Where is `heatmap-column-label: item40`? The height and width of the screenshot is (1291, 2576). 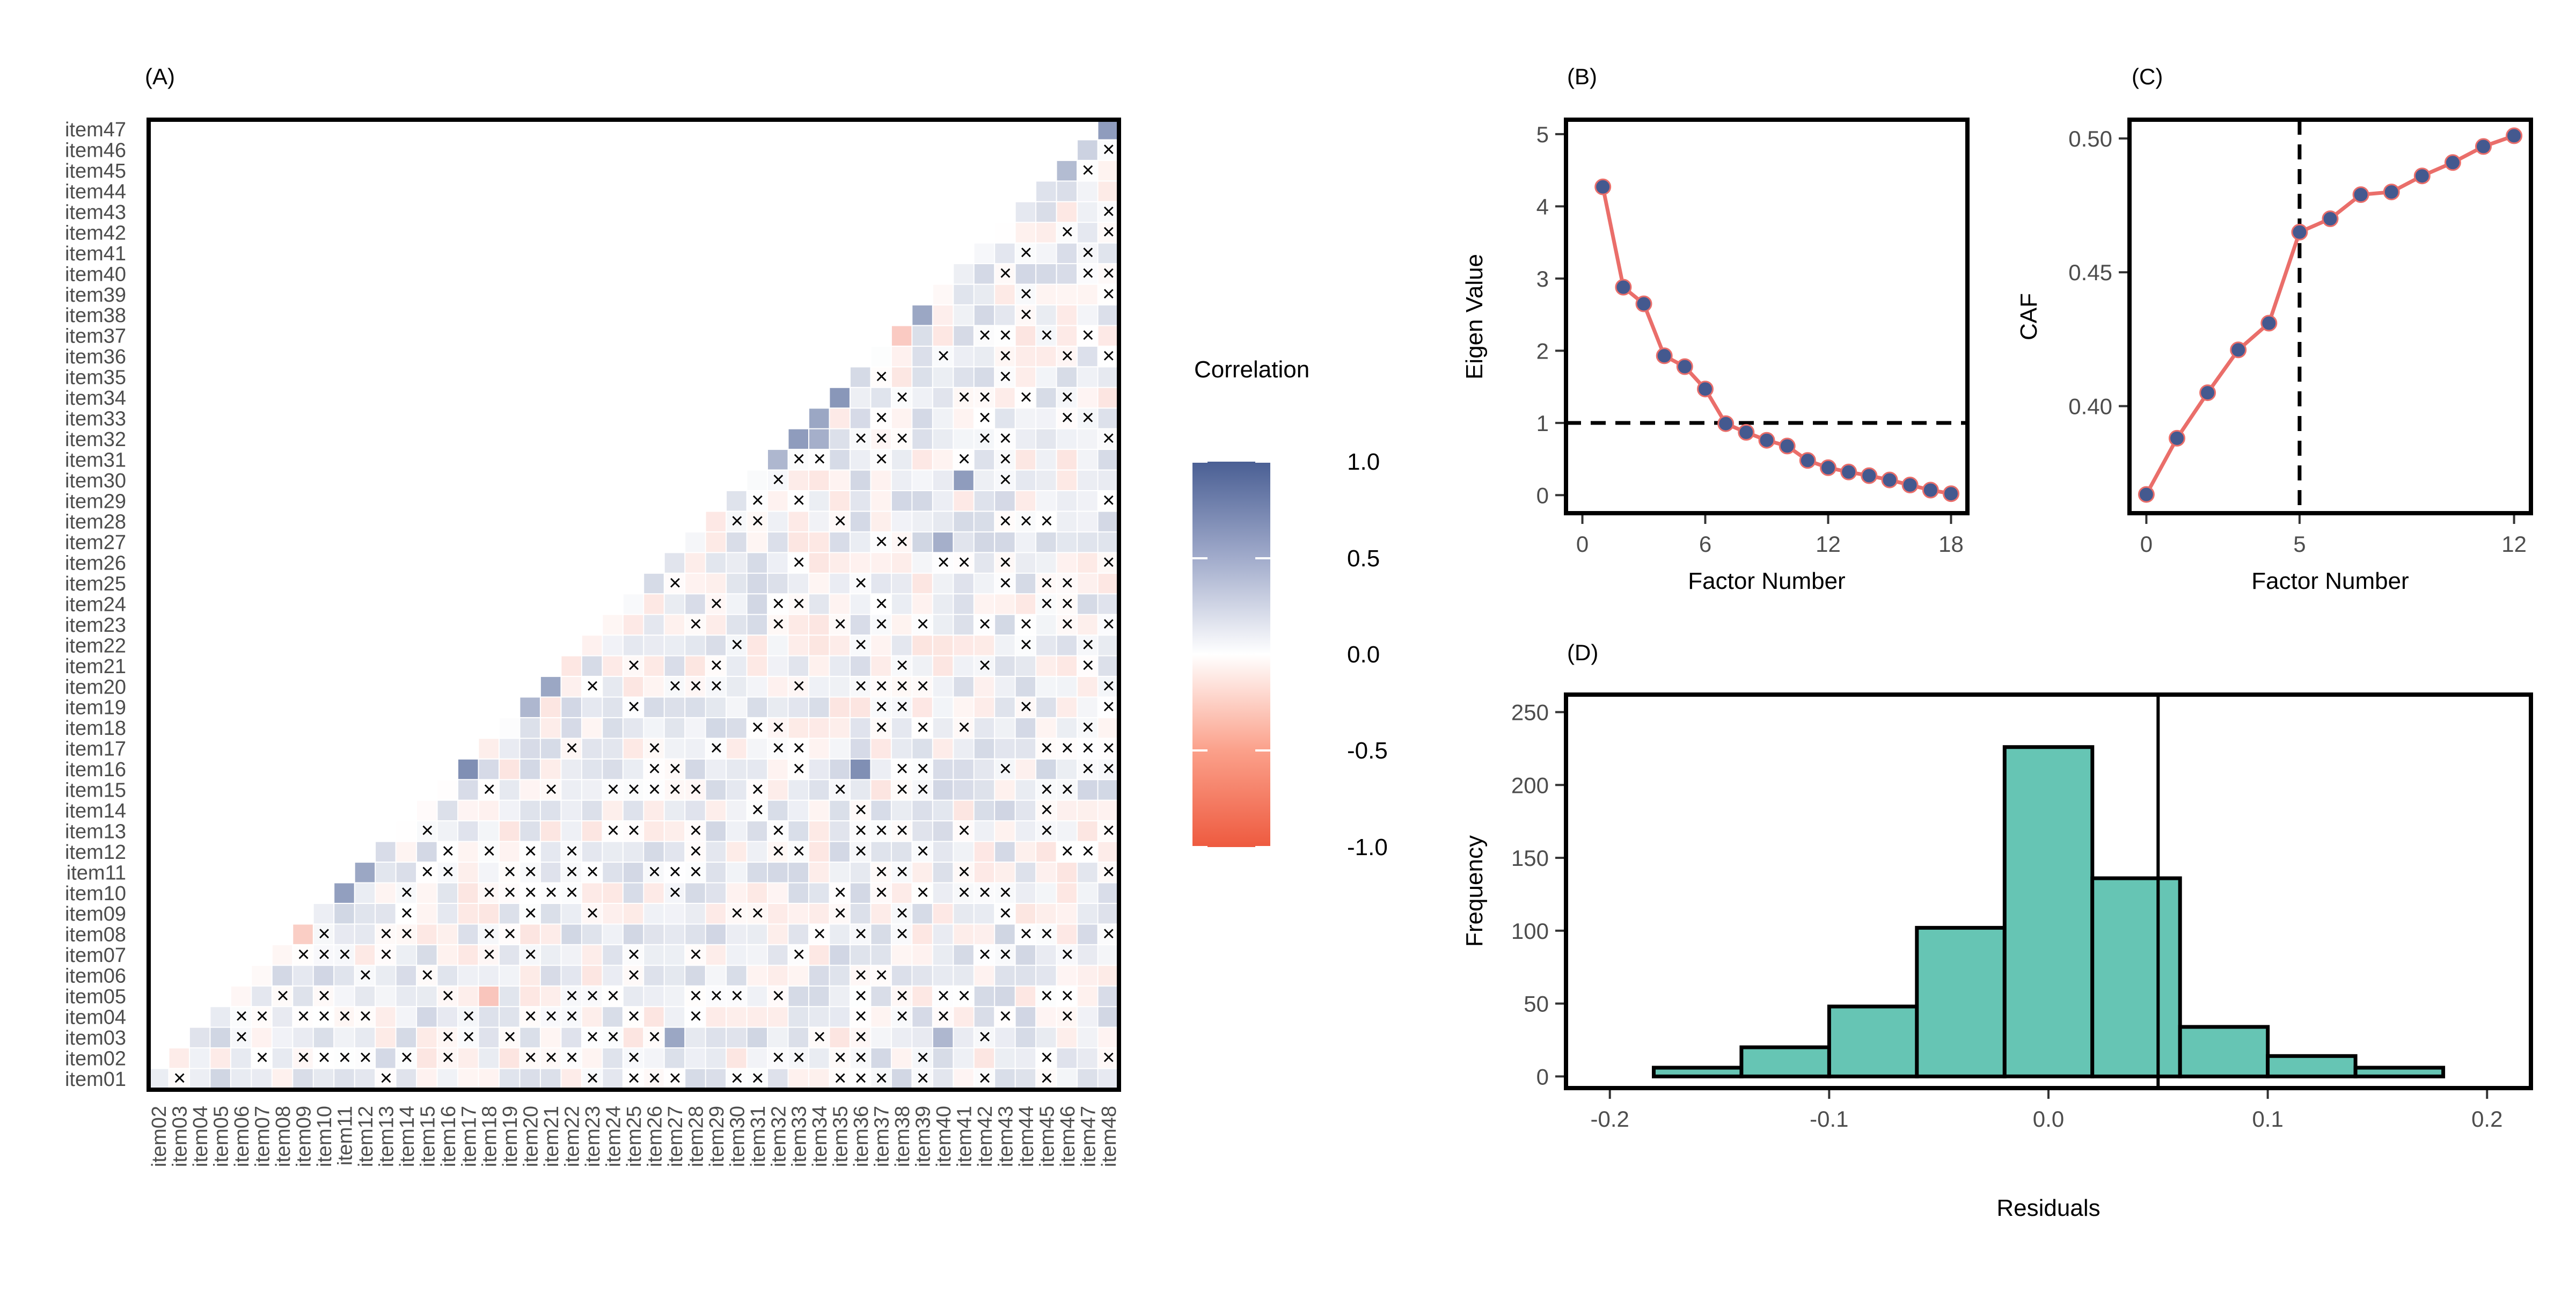 heatmap-column-label: item40 is located at coordinates (944, 1136).